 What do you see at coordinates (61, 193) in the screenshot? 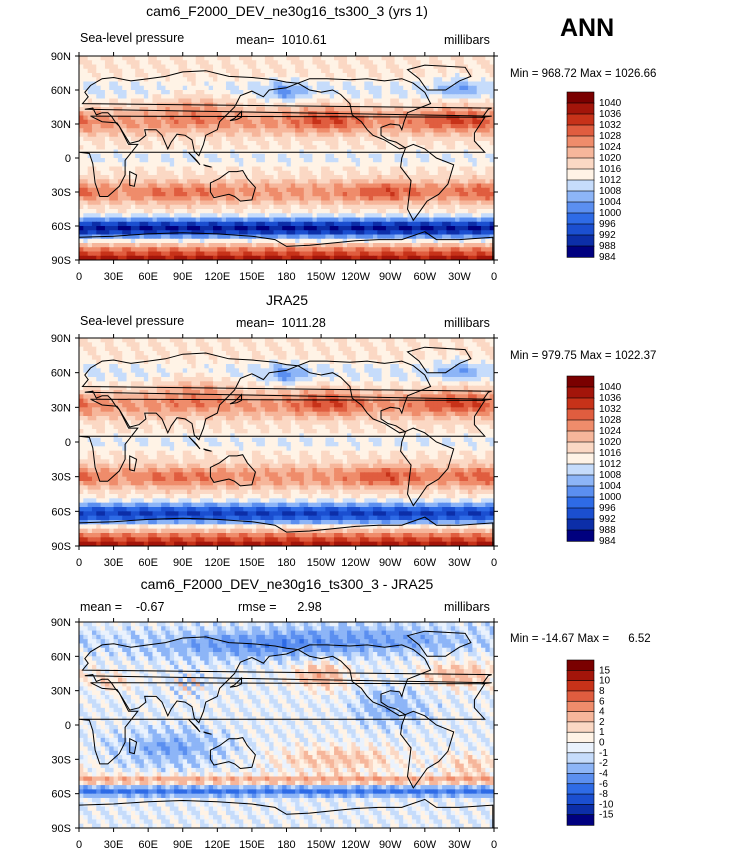
I see `y-tick-label: 30S` at bounding box center [61, 193].